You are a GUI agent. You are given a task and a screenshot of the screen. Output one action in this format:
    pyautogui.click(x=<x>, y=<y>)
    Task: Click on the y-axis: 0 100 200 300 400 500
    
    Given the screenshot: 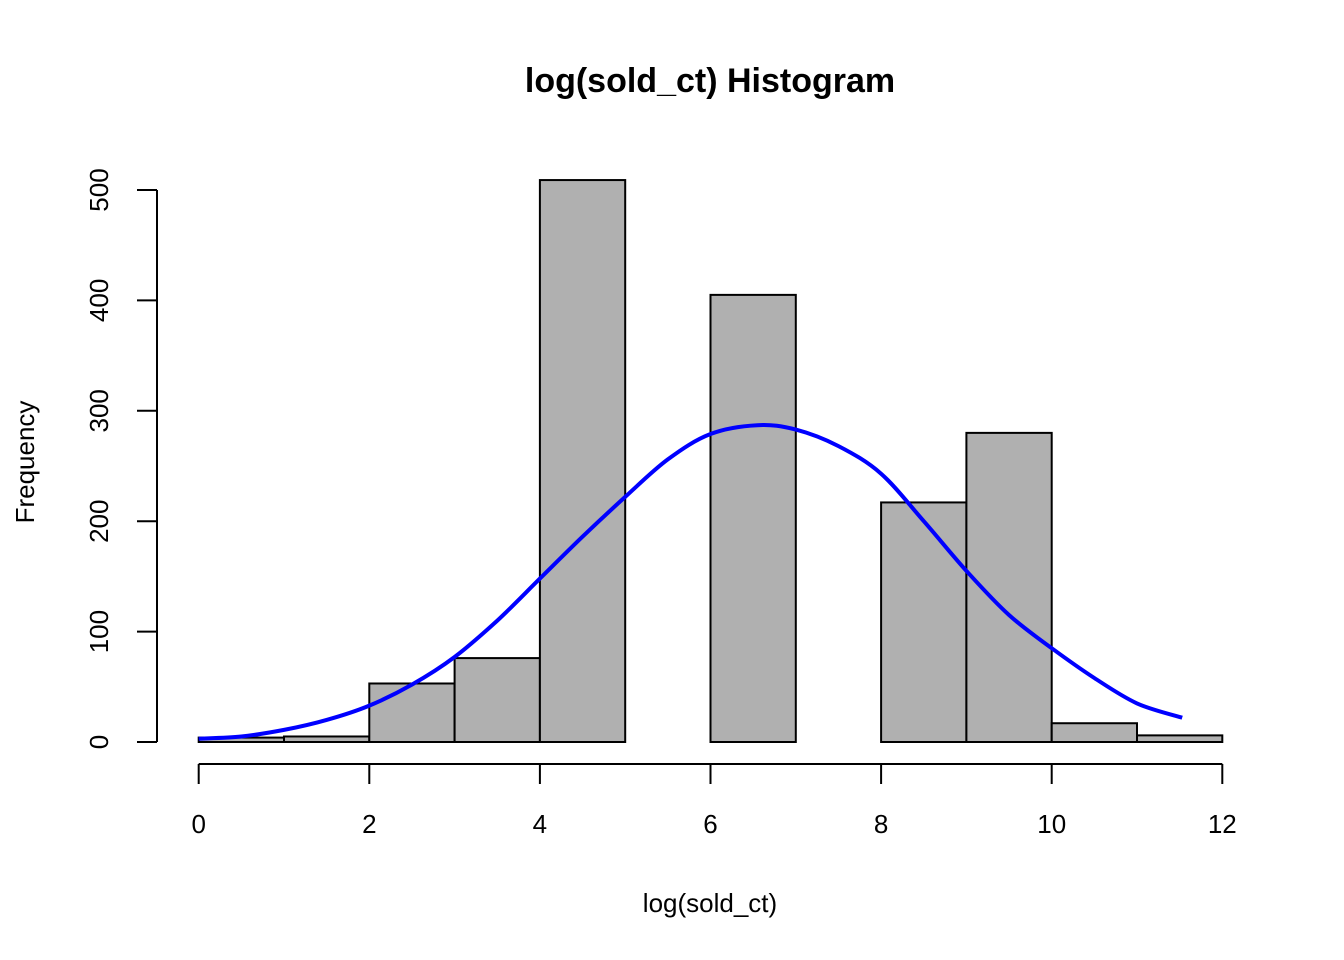 What is the action you would take?
    pyautogui.click(x=121, y=458)
    